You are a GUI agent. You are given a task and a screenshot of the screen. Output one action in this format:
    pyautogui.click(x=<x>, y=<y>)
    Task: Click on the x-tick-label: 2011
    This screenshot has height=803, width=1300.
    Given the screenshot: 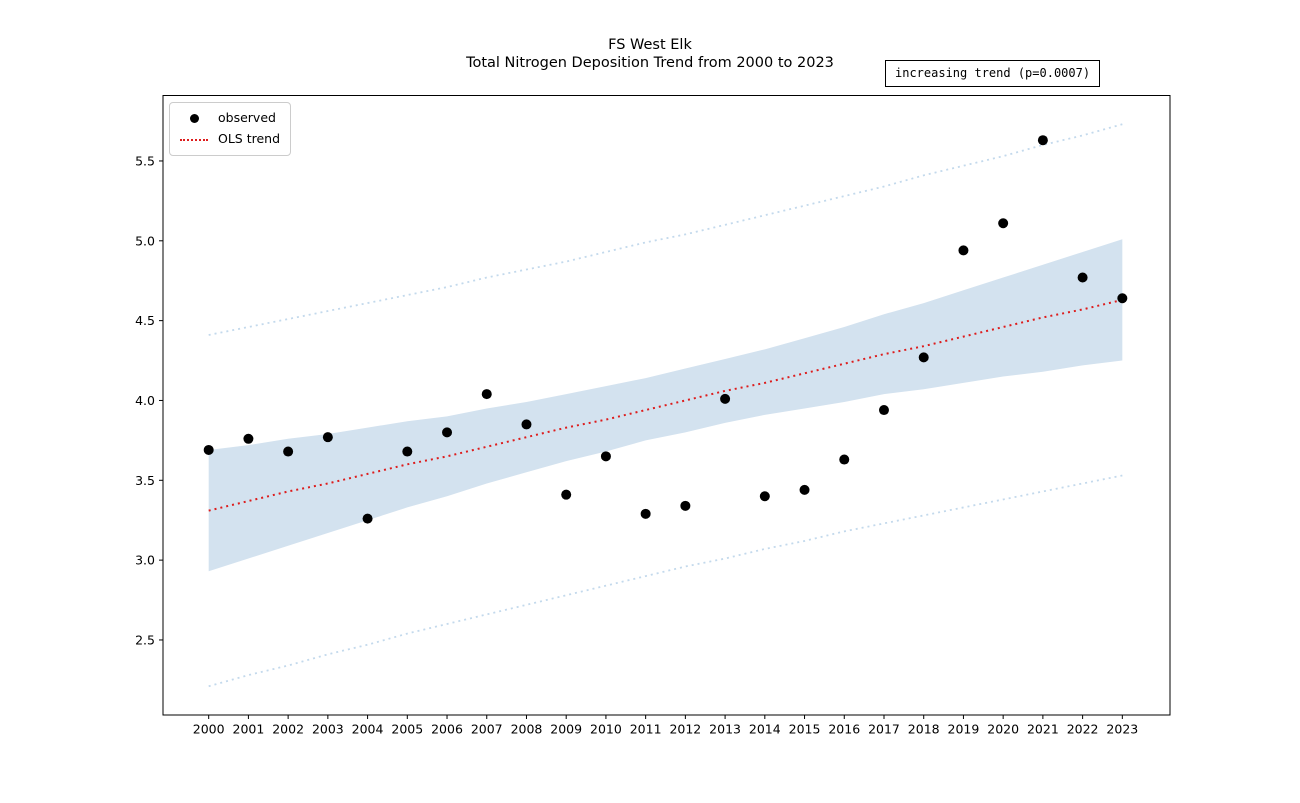 What is the action you would take?
    pyautogui.click(x=646, y=729)
    